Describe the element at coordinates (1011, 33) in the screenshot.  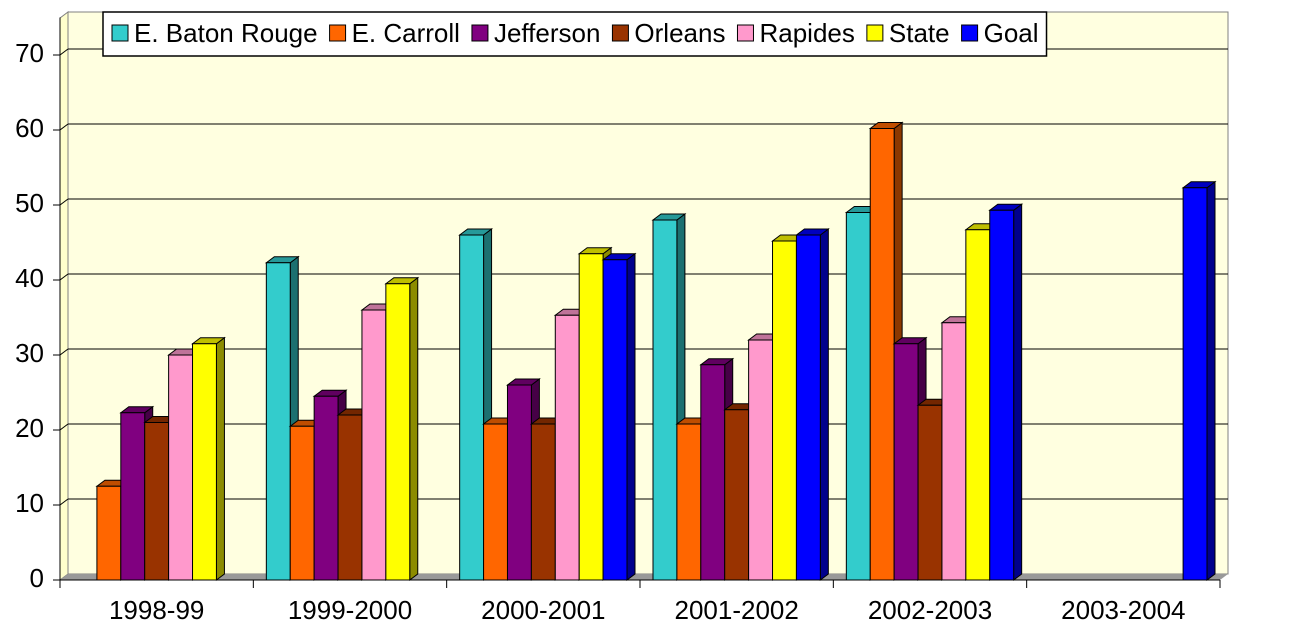
I see `legend-label: Goal` at that location.